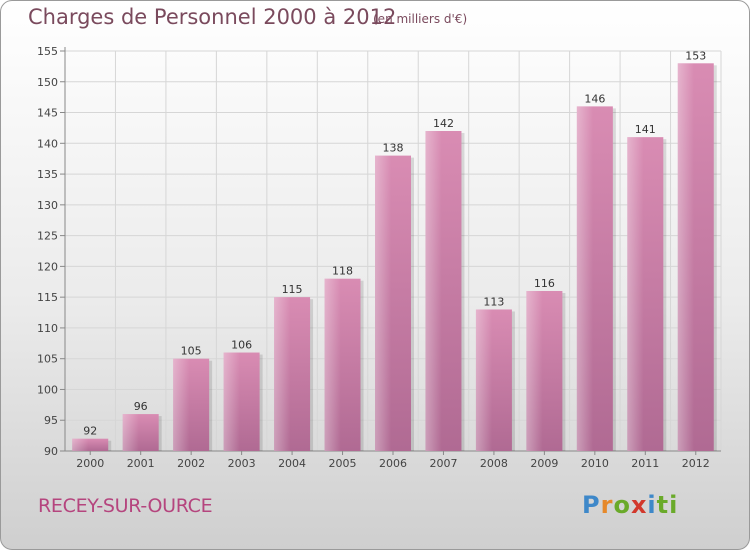  What do you see at coordinates (607, 505) in the screenshot?
I see `logo-letter: r` at bounding box center [607, 505].